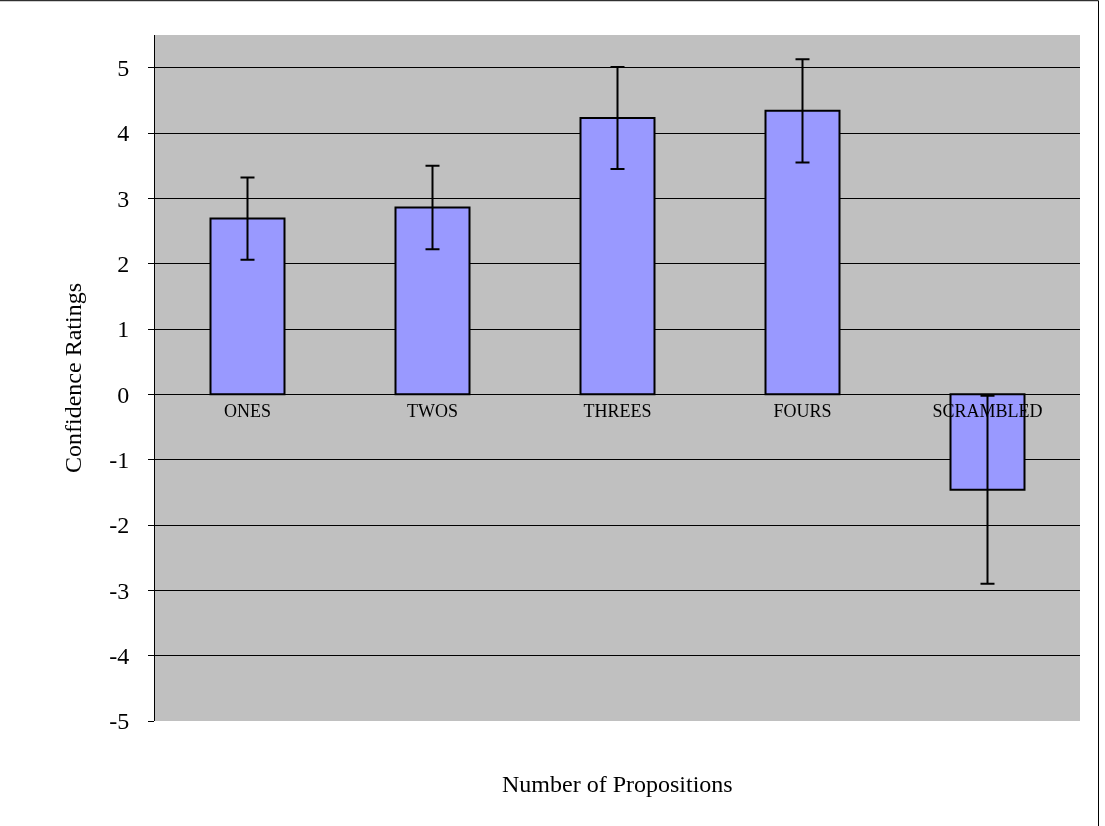  I want to click on y-tick-label: 0, so click(123, 394).